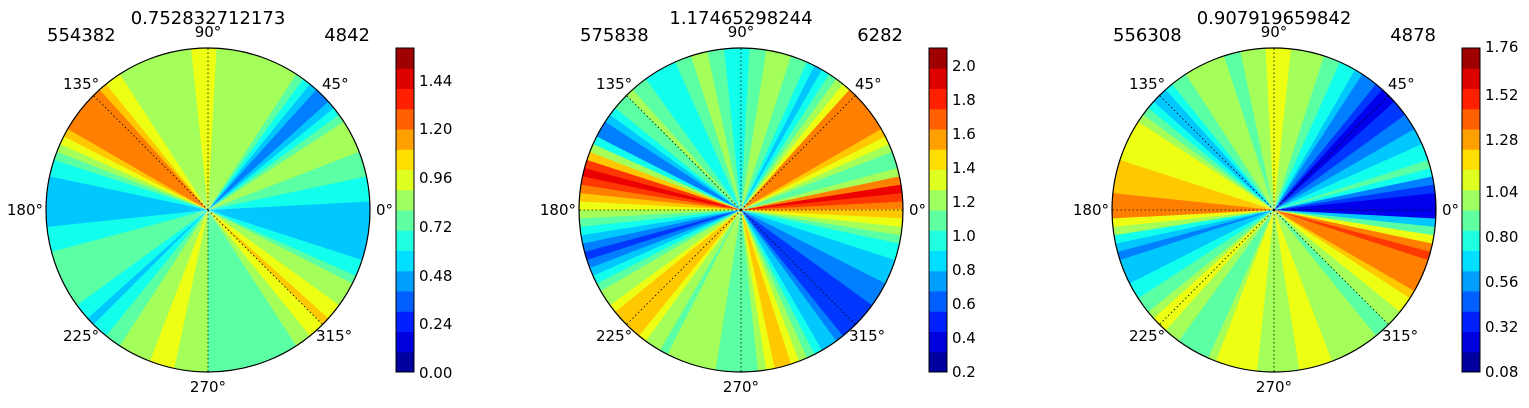 This screenshot has width=1529, height=408. Describe the element at coordinates (868, 84) in the screenshot. I see `panel-2-angle-tick-45: 45°` at that location.